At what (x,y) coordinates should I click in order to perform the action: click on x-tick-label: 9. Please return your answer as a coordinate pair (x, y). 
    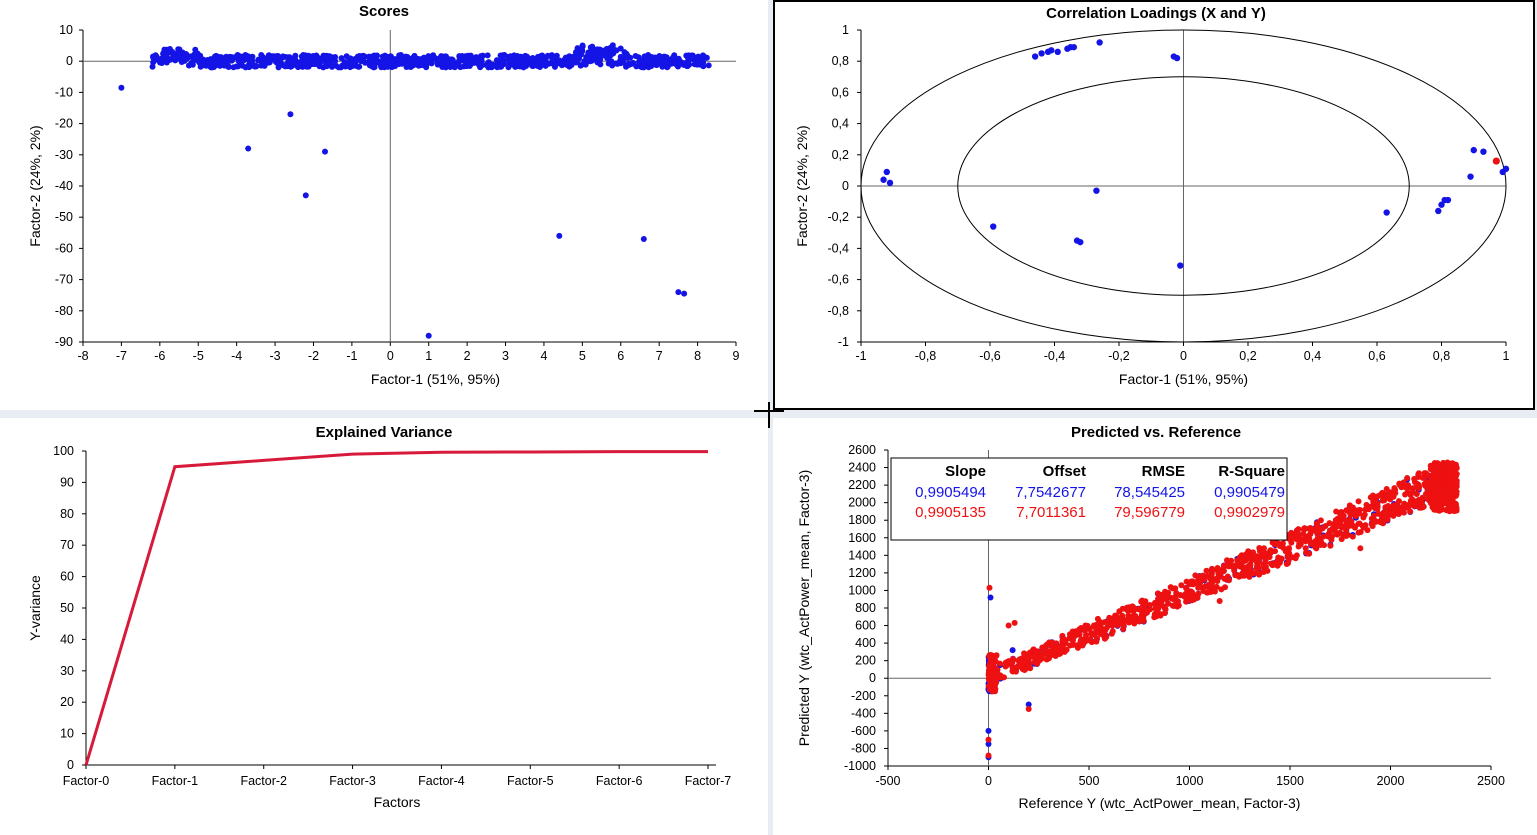
    Looking at the image, I should click on (736, 356).